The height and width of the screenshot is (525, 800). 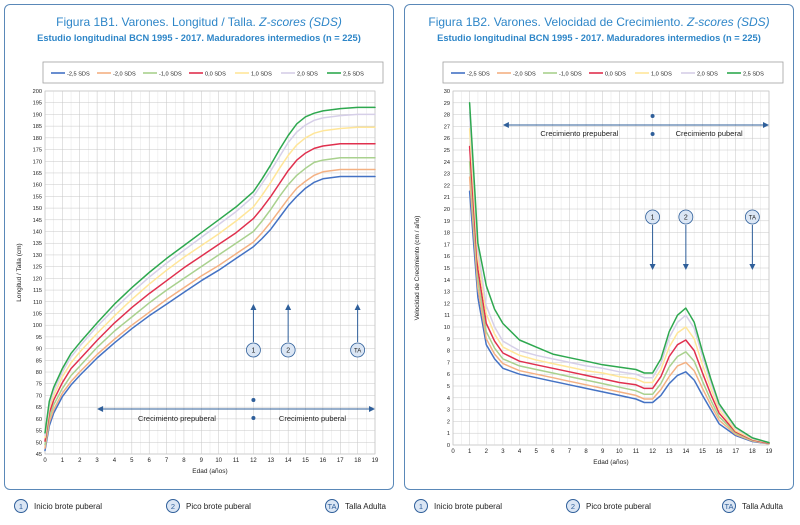 I want to click on phase-label-puberal: Crecimiento puberal, so click(x=709, y=133).